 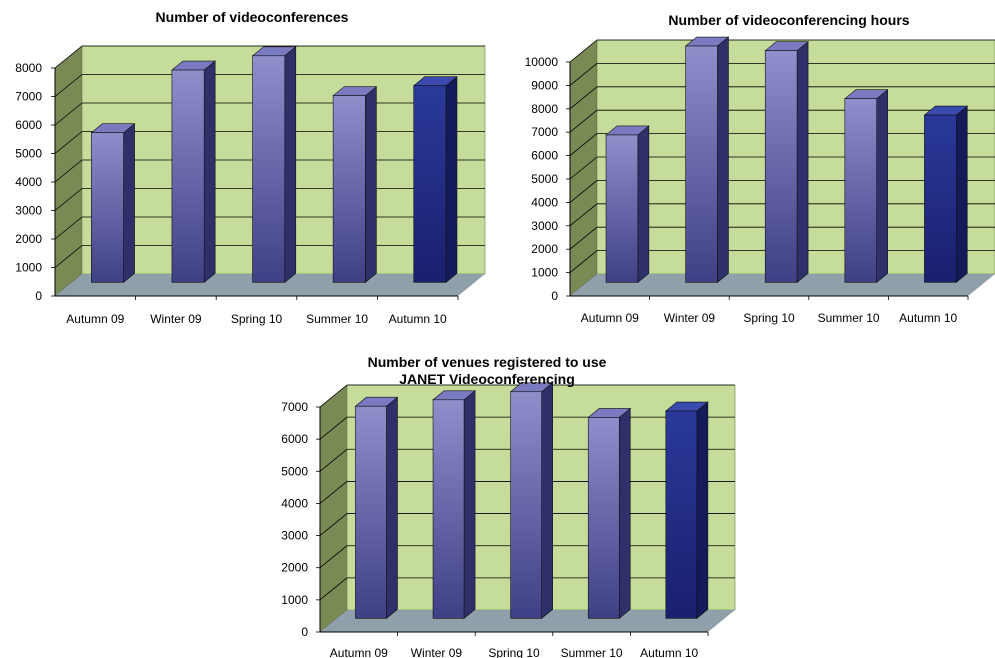 I want to click on chart-title: Number of venues registered to use, so click(x=487, y=362).